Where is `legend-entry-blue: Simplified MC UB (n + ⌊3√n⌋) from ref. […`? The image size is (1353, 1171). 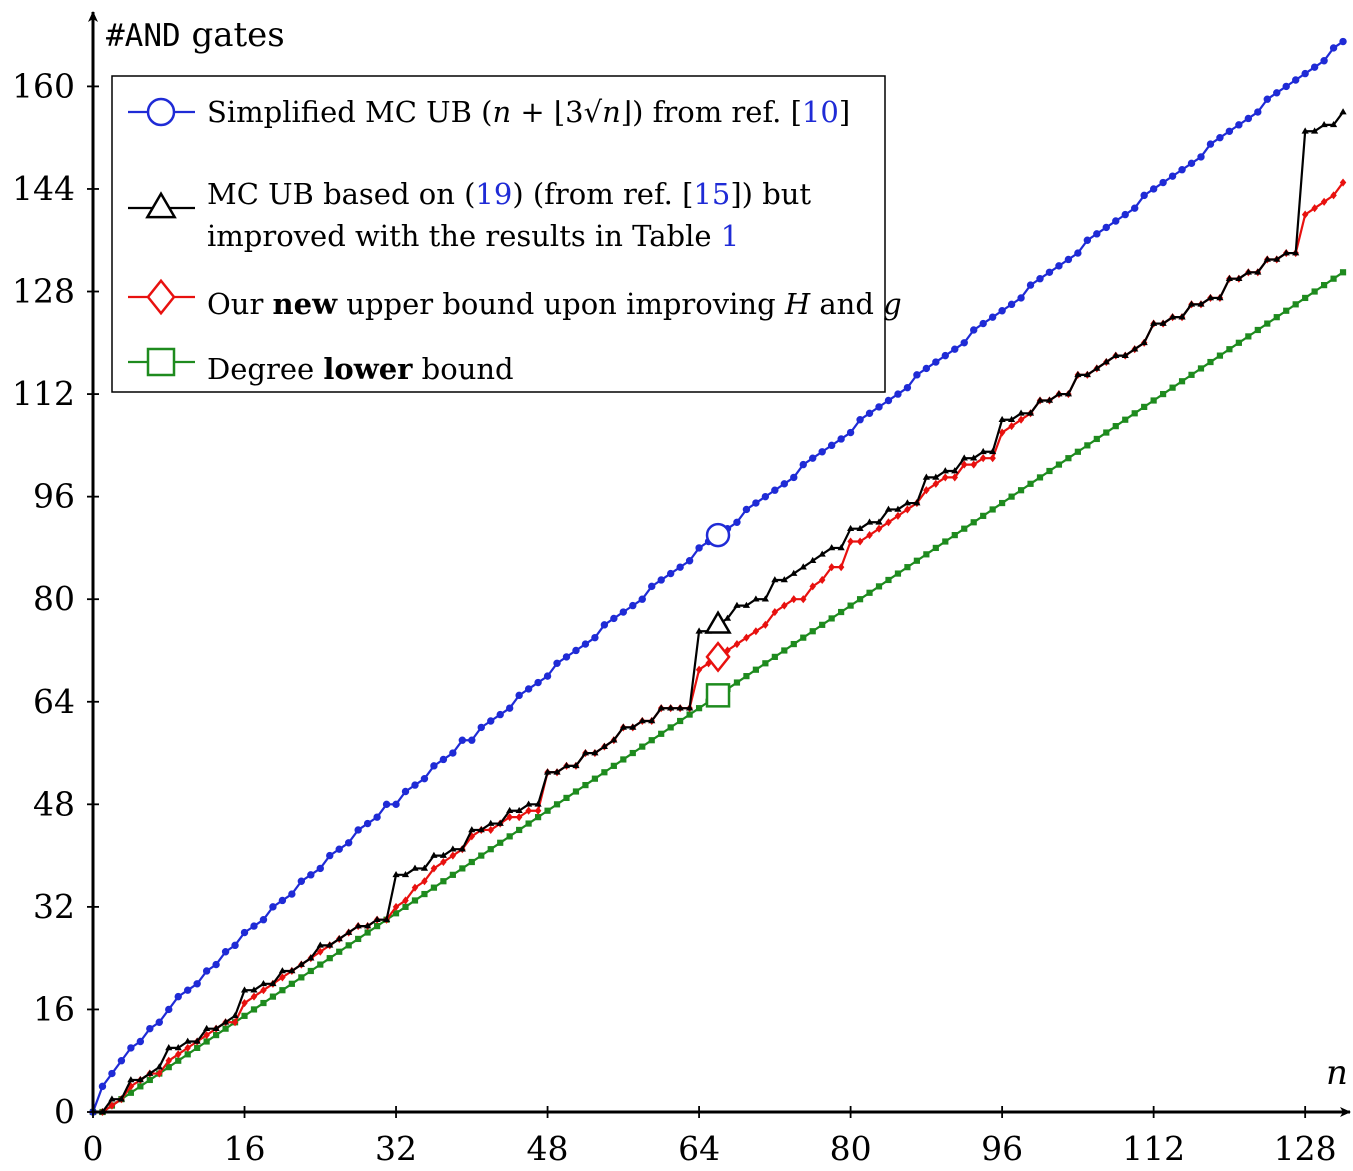
legend-entry-blue: Simplified MC UB (n + ⌊3√n⌋) from ref. [… is located at coordinates (489, 112).